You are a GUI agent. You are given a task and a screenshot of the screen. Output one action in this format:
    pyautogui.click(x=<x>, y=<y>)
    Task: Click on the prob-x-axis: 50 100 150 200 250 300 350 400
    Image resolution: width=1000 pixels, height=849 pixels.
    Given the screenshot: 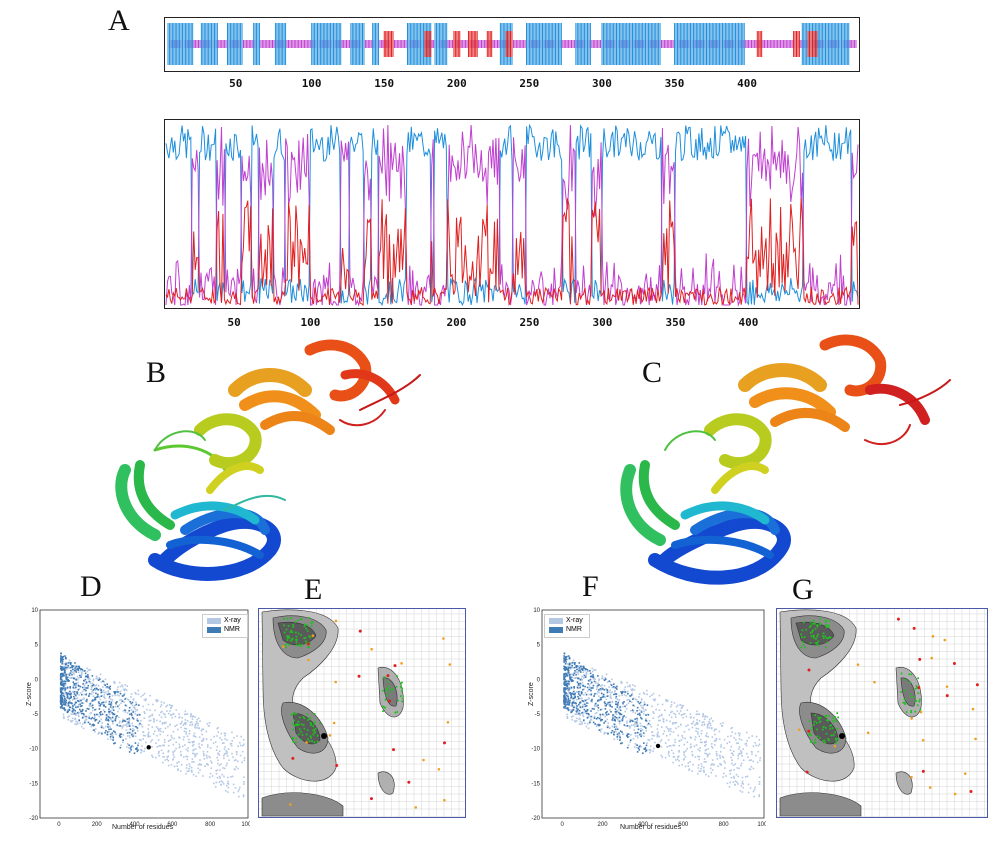 What is the action you would take?
    pyautogui.click(x=512, y=324)
    